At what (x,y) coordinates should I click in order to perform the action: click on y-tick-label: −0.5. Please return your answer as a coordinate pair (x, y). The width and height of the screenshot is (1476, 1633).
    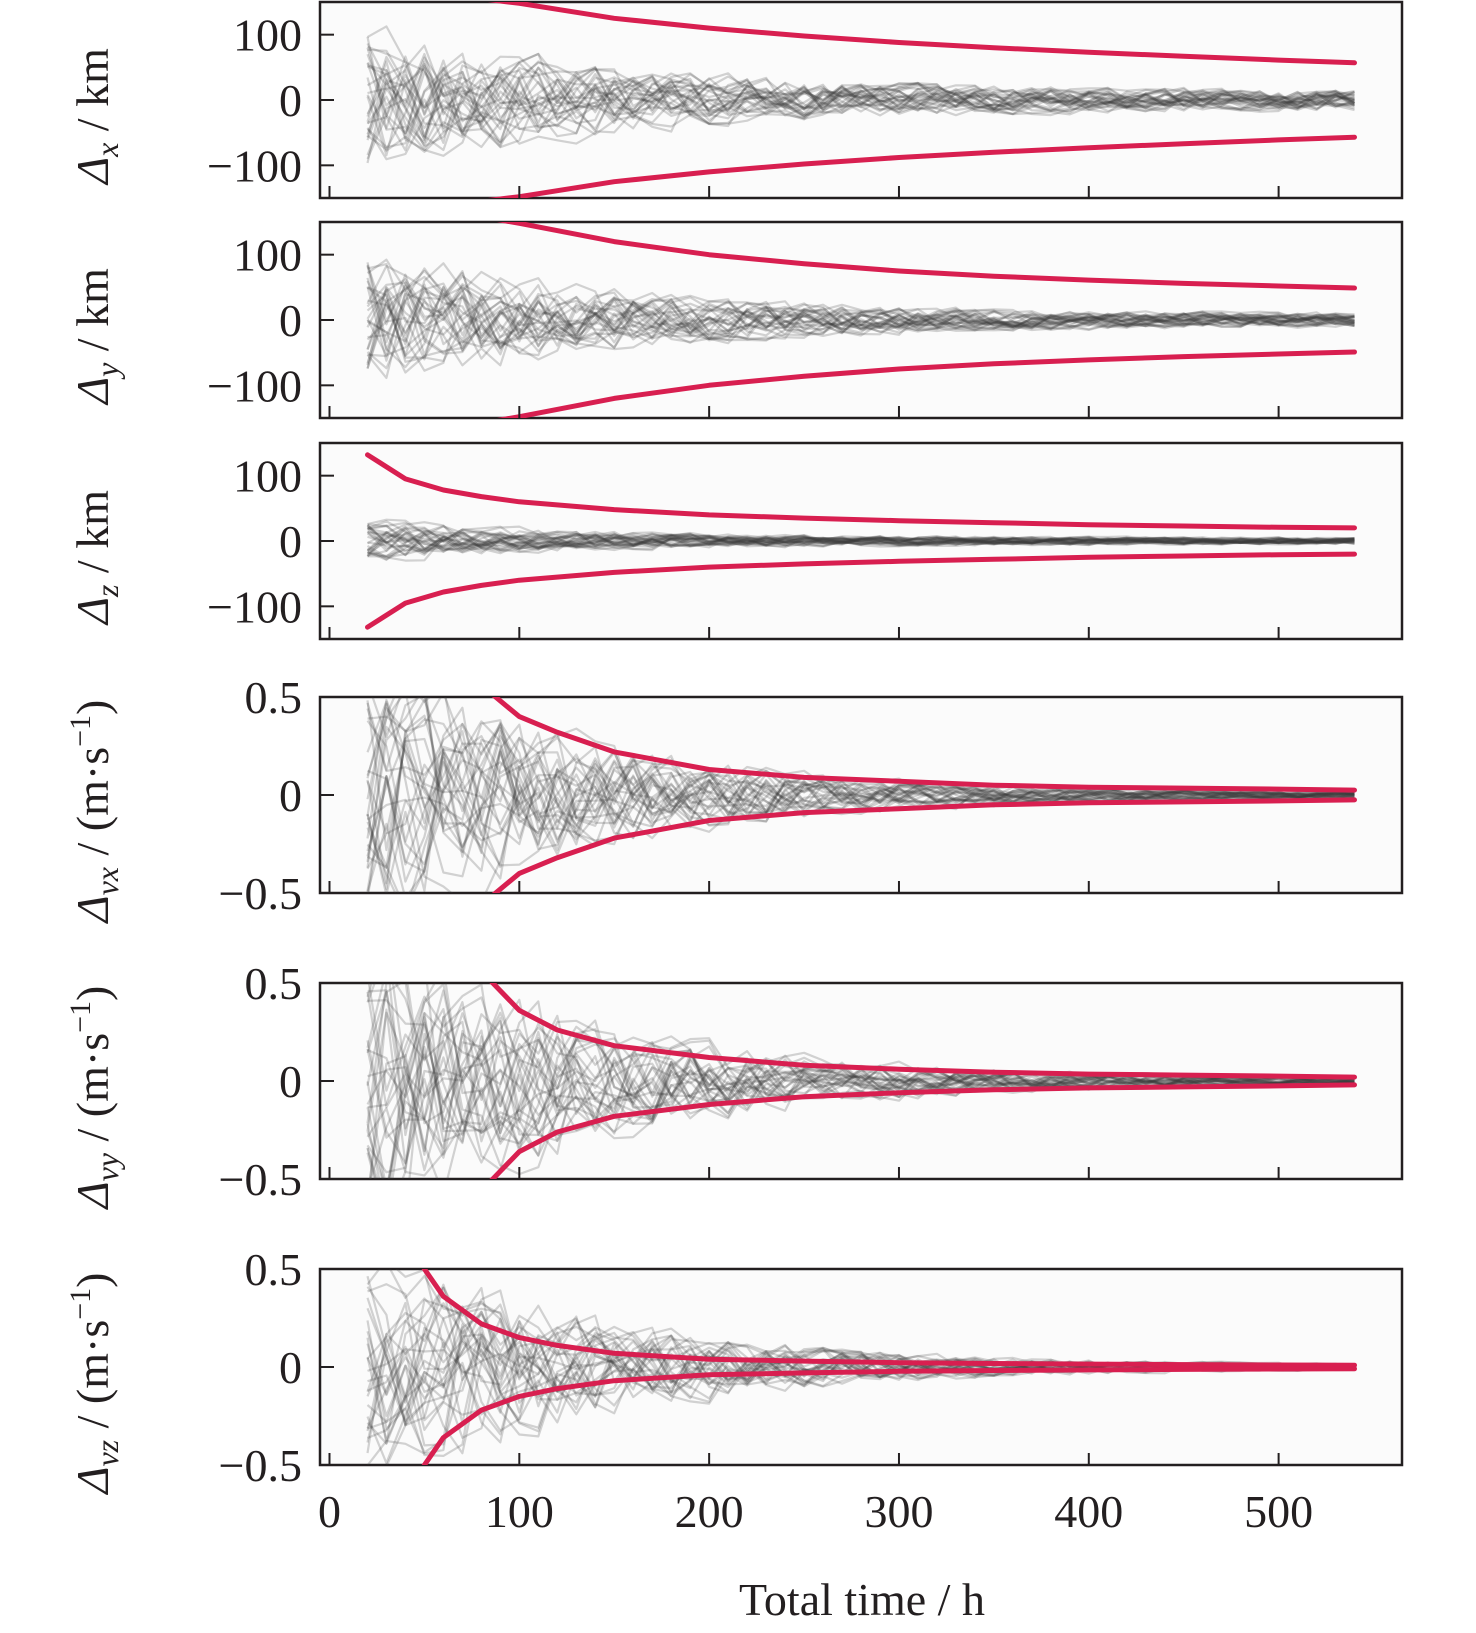
    Looking at the image, I should click on (260, 1179).